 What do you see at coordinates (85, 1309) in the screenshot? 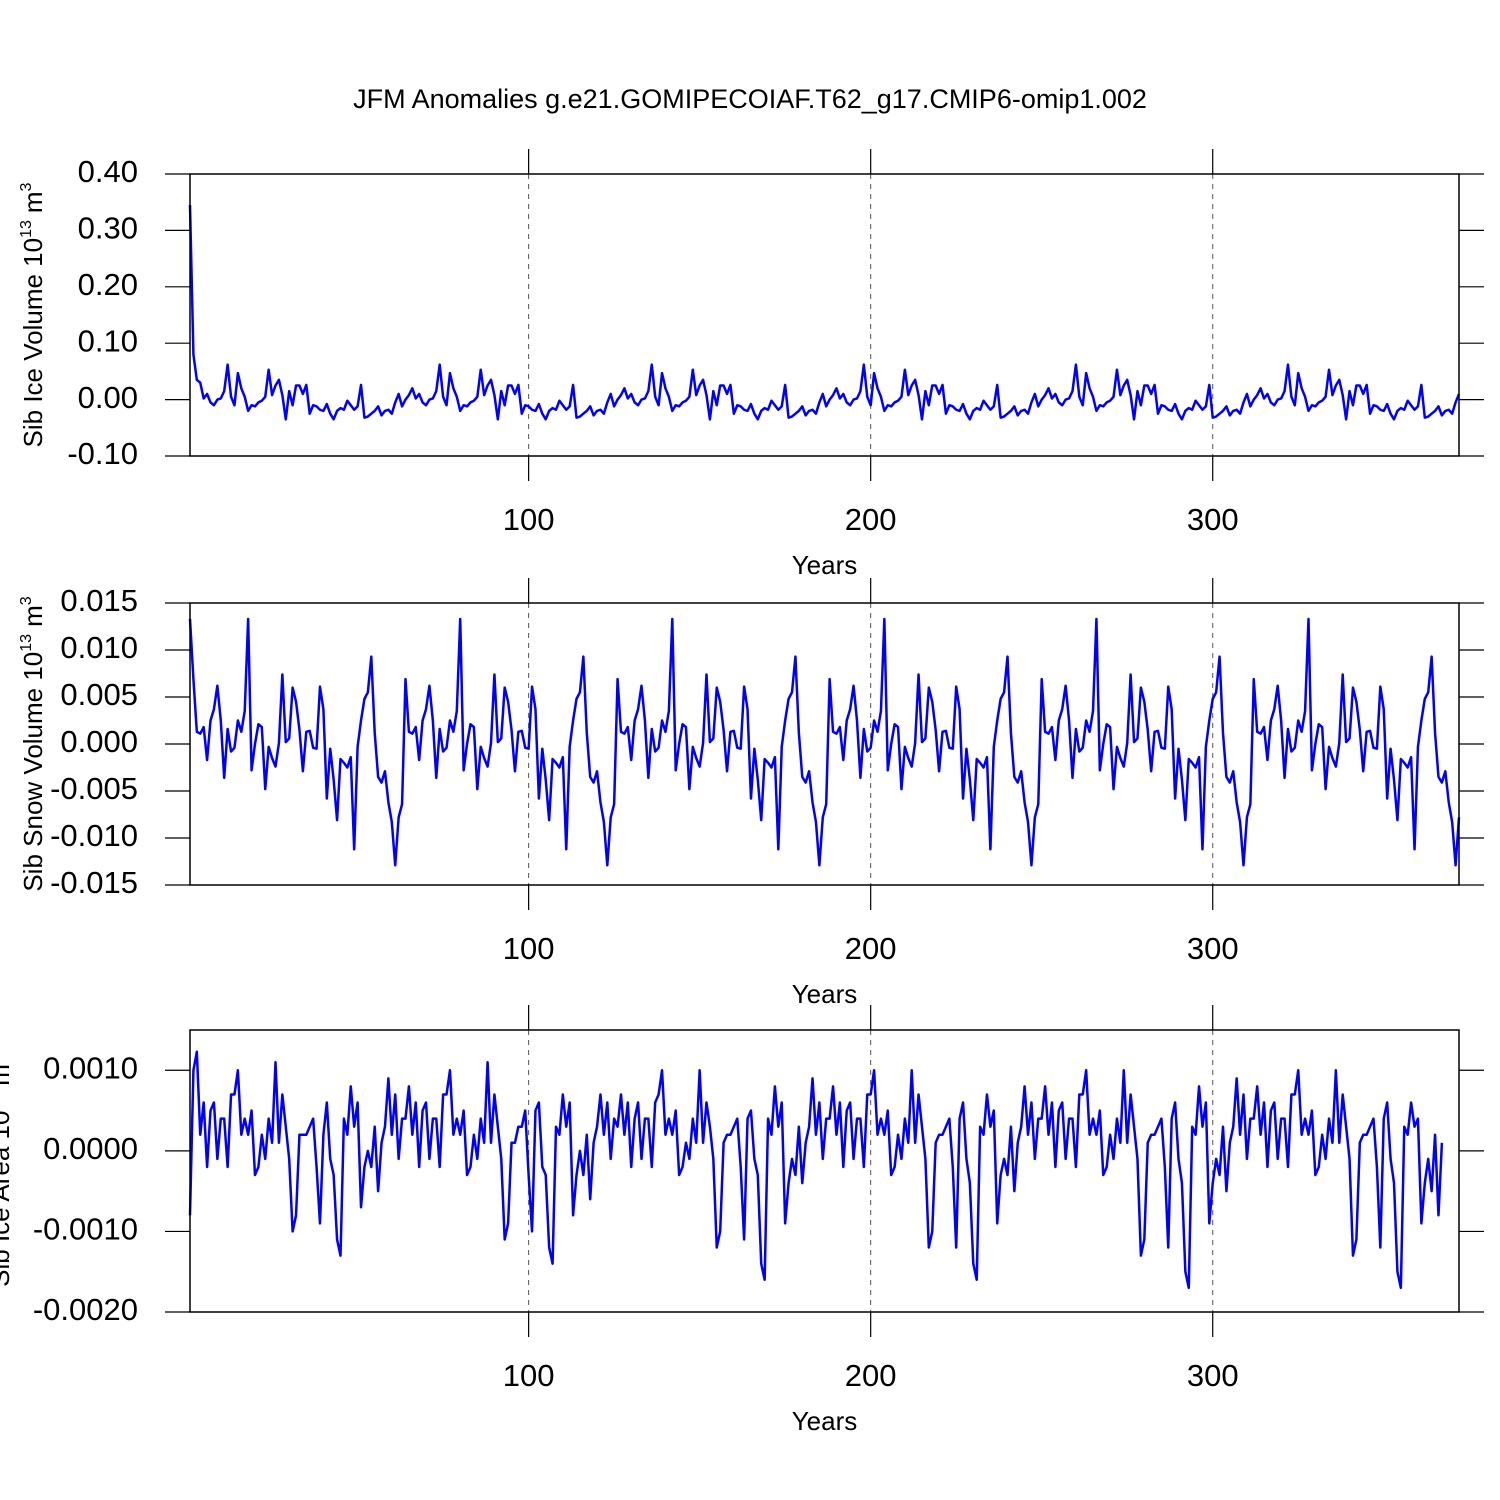
I see `y-tick-label: -0.0020` at bounding box center [85, 1309].